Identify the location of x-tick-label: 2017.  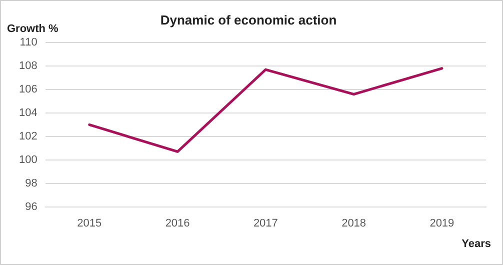
(265, 223).